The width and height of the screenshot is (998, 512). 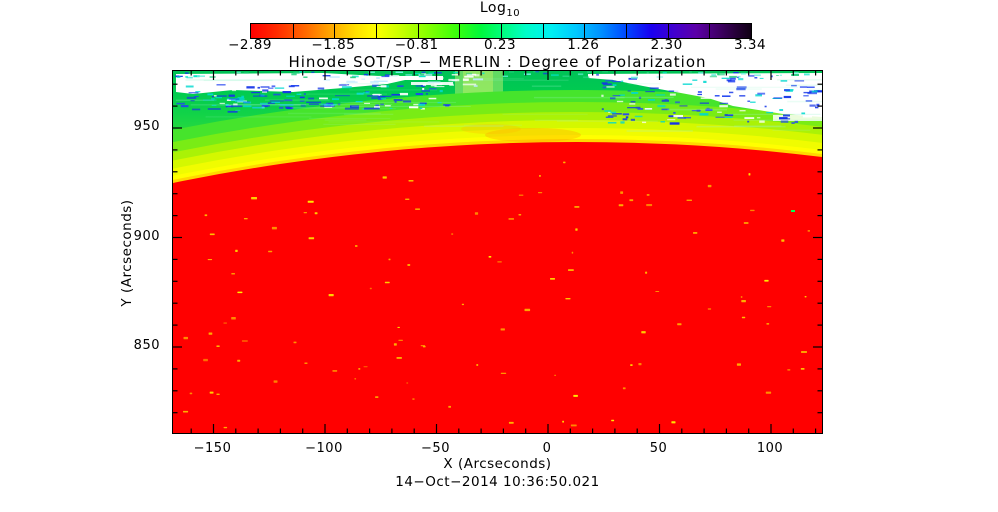 What do you see at coordinates (324, 448) in the screenshot?
I see `x-tick-label: −100` at bounding box center [324, 448].